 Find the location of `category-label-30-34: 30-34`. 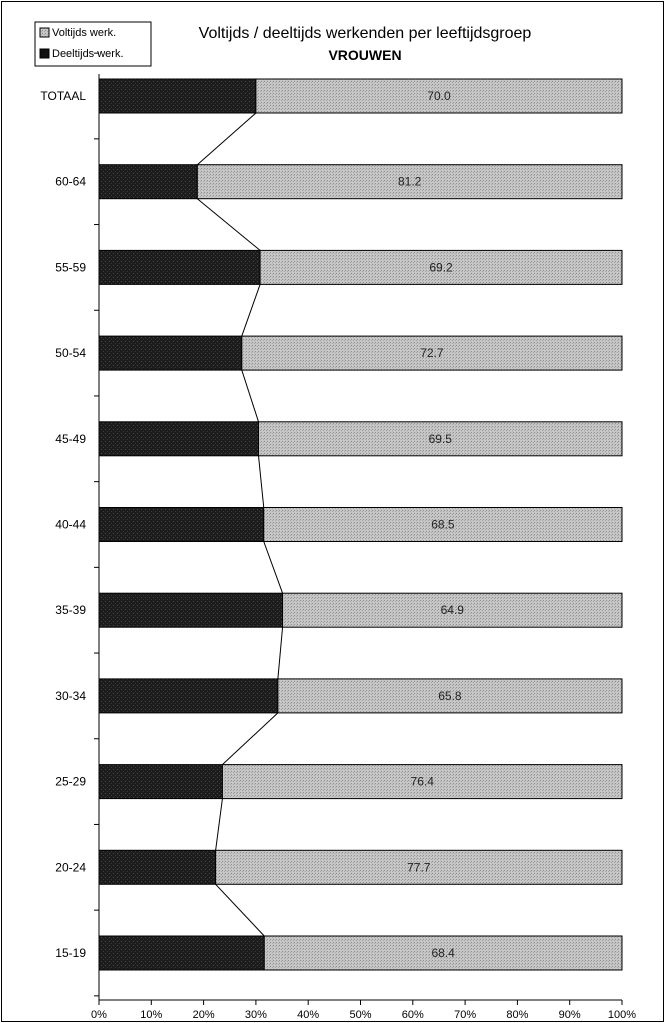

category-label-30-34: 30-34 is located at coordinates (70, 696).